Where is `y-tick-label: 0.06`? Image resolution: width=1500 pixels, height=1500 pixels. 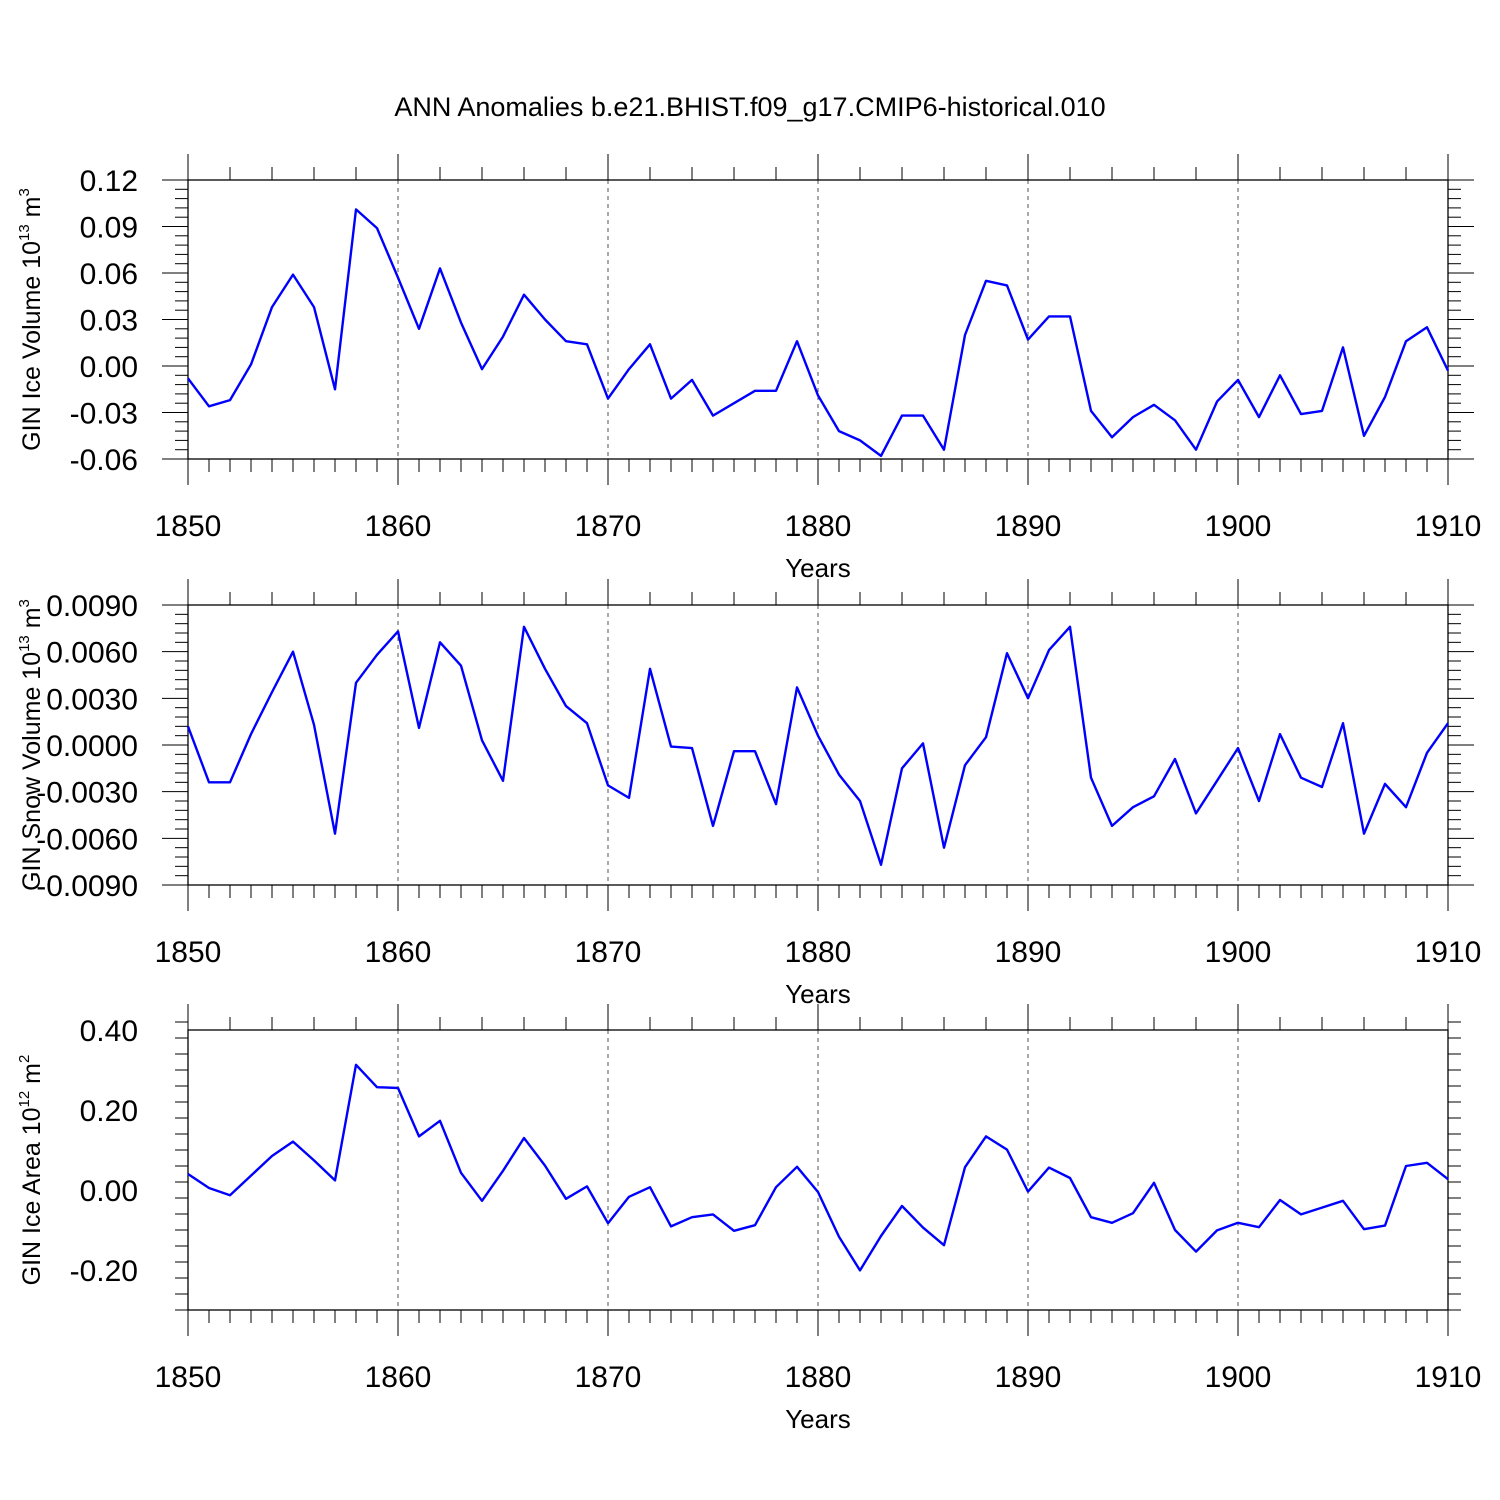 y-tick-label: 0.06 is located at coordinates (109, 274).